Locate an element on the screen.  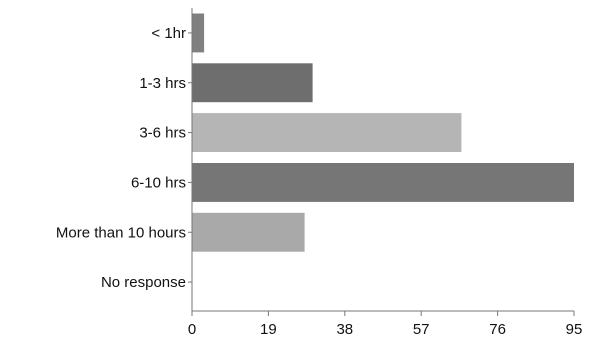
category-label: 1-3 hrs is located at coordinates (162, 83).